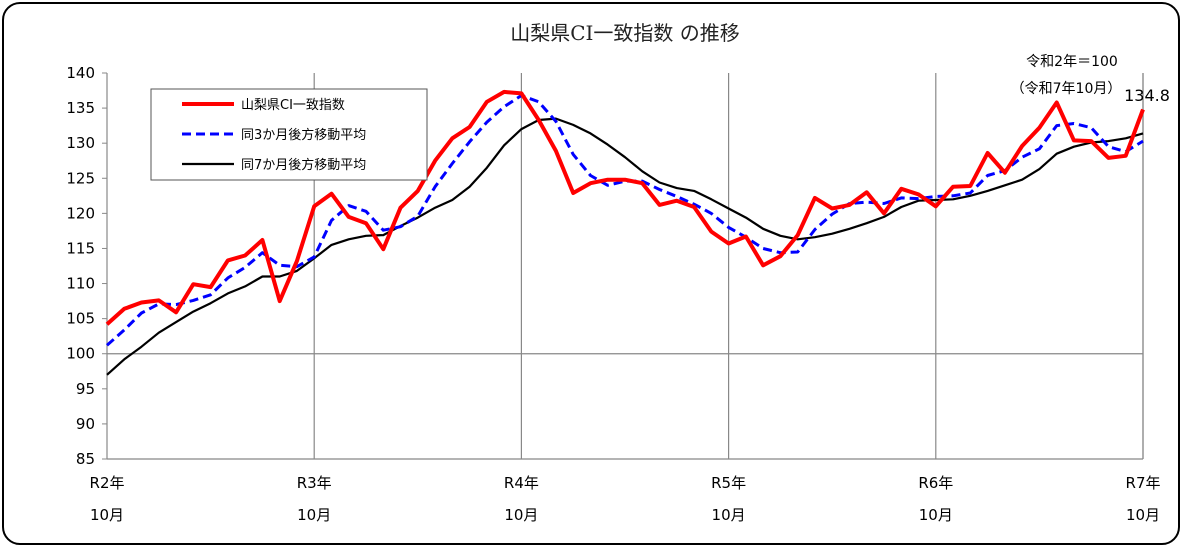 This screenshot has height=551, width=1186. Describe the element at coordinates (728, 483) in the screenshot. I see `x-tick-label-year: R5年` at that location.